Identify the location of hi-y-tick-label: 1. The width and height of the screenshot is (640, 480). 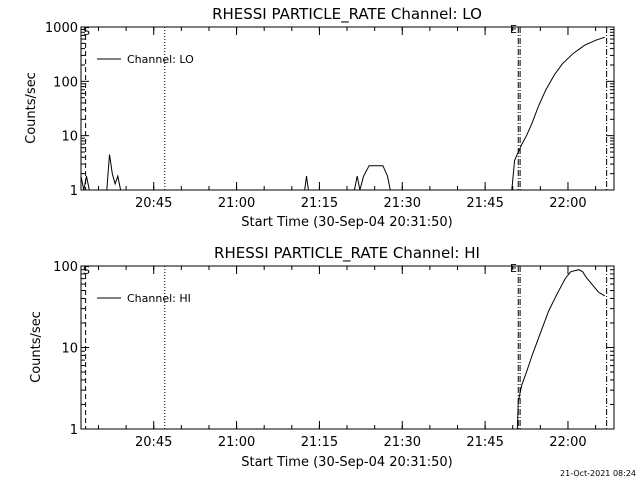
(74, 430).